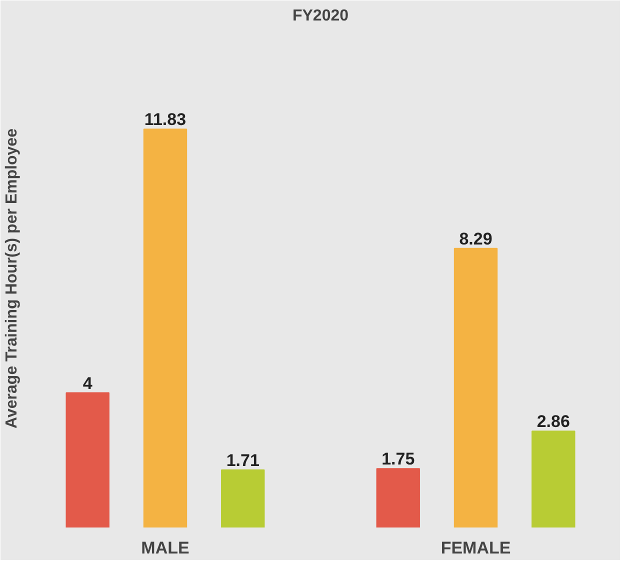 The width and height of the screenshot is (634, 569). What do you see at coordinates (165, 548) in the screenshot?
I see `x-tick-label: MALE` at bounding box center [165, 548].